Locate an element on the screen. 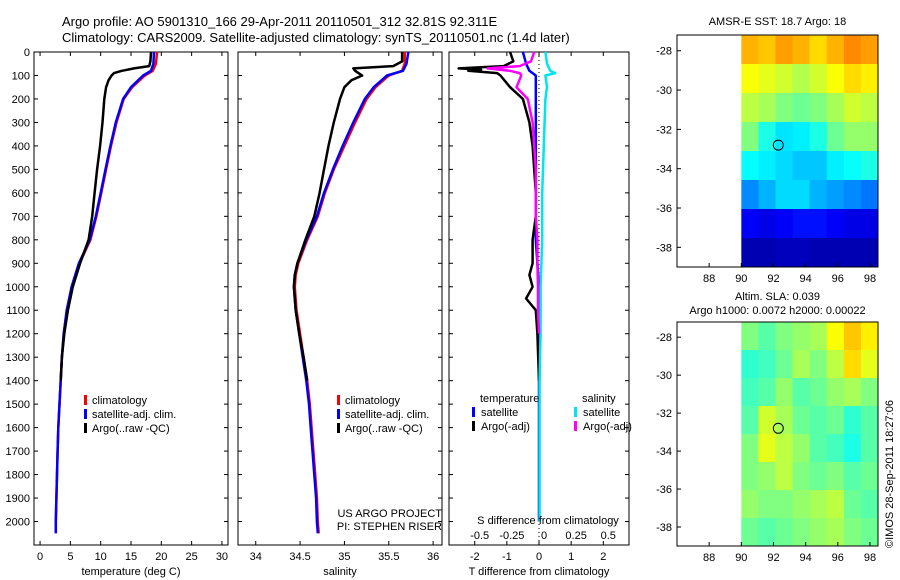 The image size is (900, 580). y-tick-label: -38 is located at coordinates (664, 528).